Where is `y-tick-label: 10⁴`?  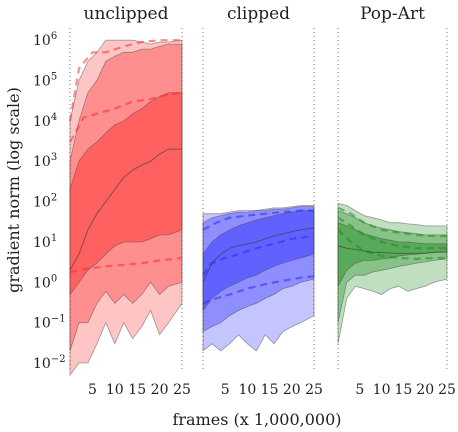
y-tick-label: 10⁴ is located at coordinates (45, 121).